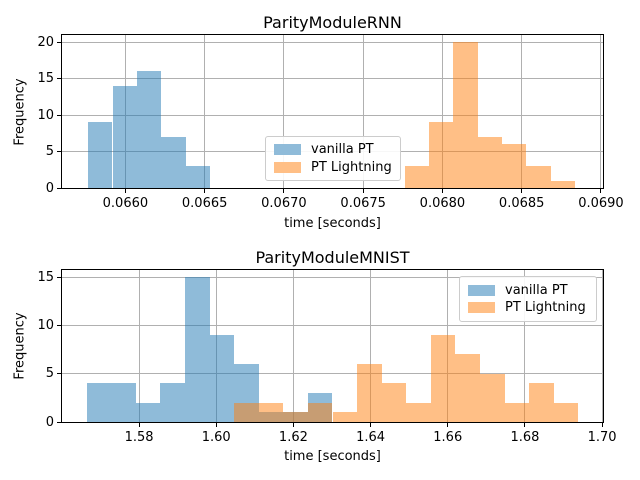 This screenshot has height=480, width=640. What do you see at coordinates (602, 437) in the screenshot?
I see `x-tick-label: 1.70` at bounding box center [602, 437].